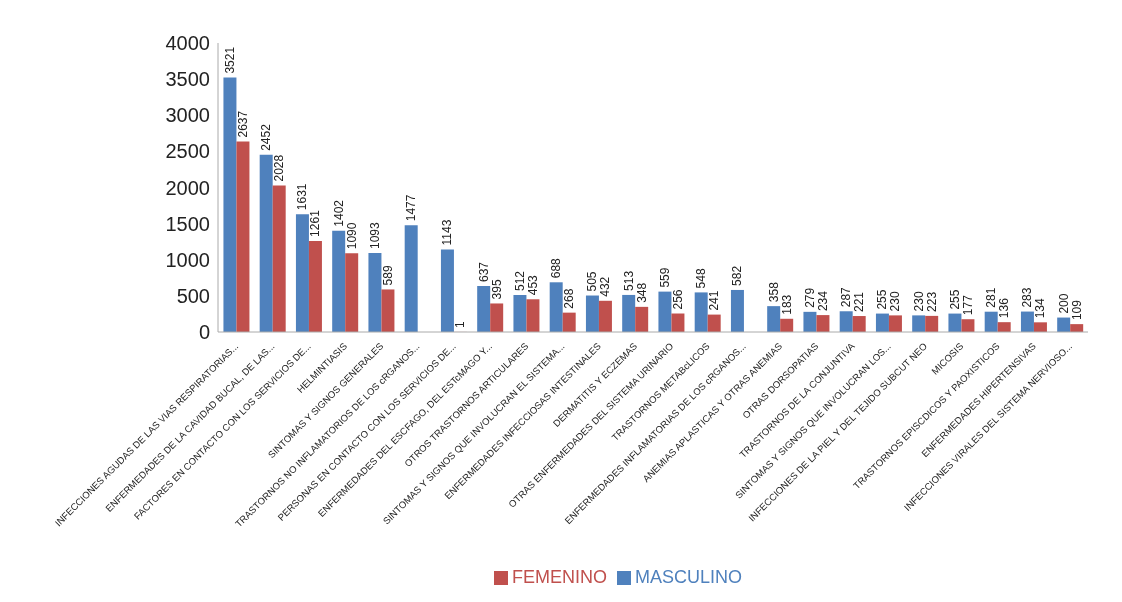  Describe the element at coordinates (786, 304) in the screenshot. I see `data-label: 183` at that location.